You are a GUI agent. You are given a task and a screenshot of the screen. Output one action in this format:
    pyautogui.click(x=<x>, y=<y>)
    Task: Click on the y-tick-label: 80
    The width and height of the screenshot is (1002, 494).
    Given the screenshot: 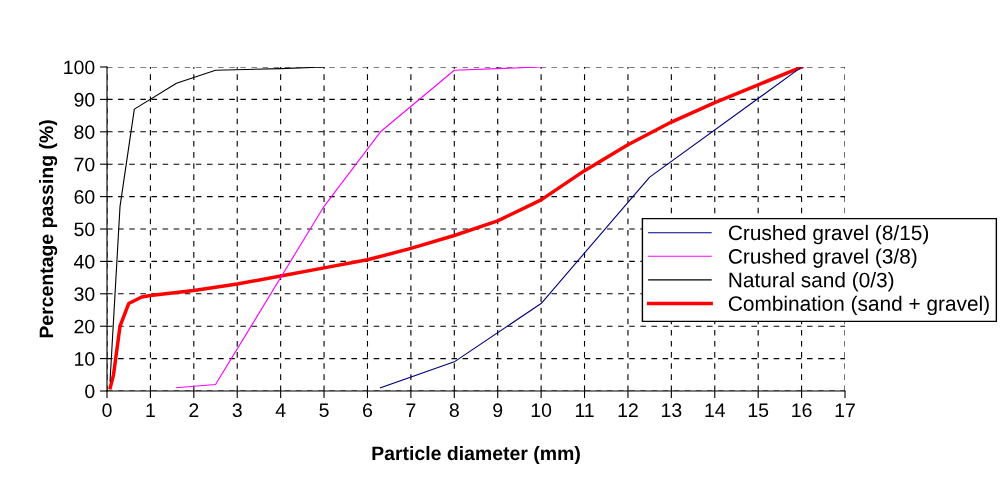 What is the action you would take?
    pyautogui.click(x=84, y=132)
    